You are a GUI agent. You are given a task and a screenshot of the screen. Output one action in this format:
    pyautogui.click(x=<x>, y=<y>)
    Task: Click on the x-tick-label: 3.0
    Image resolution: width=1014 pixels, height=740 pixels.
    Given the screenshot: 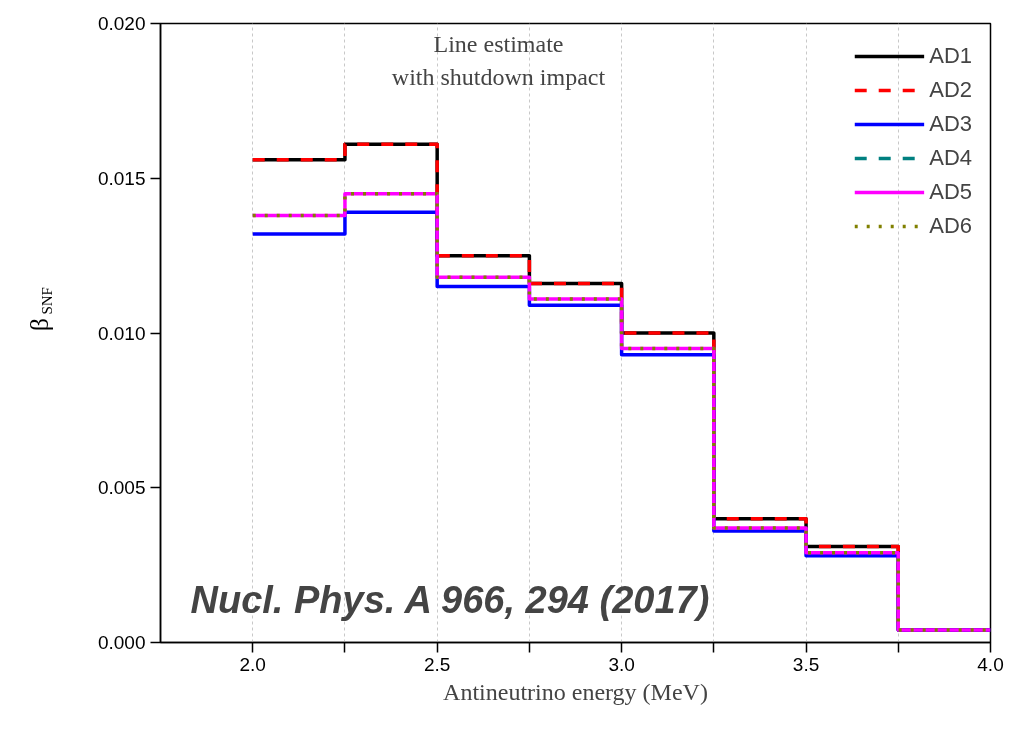 What is the action you would take?
    pyautogui.click(x=621, y=664)
    